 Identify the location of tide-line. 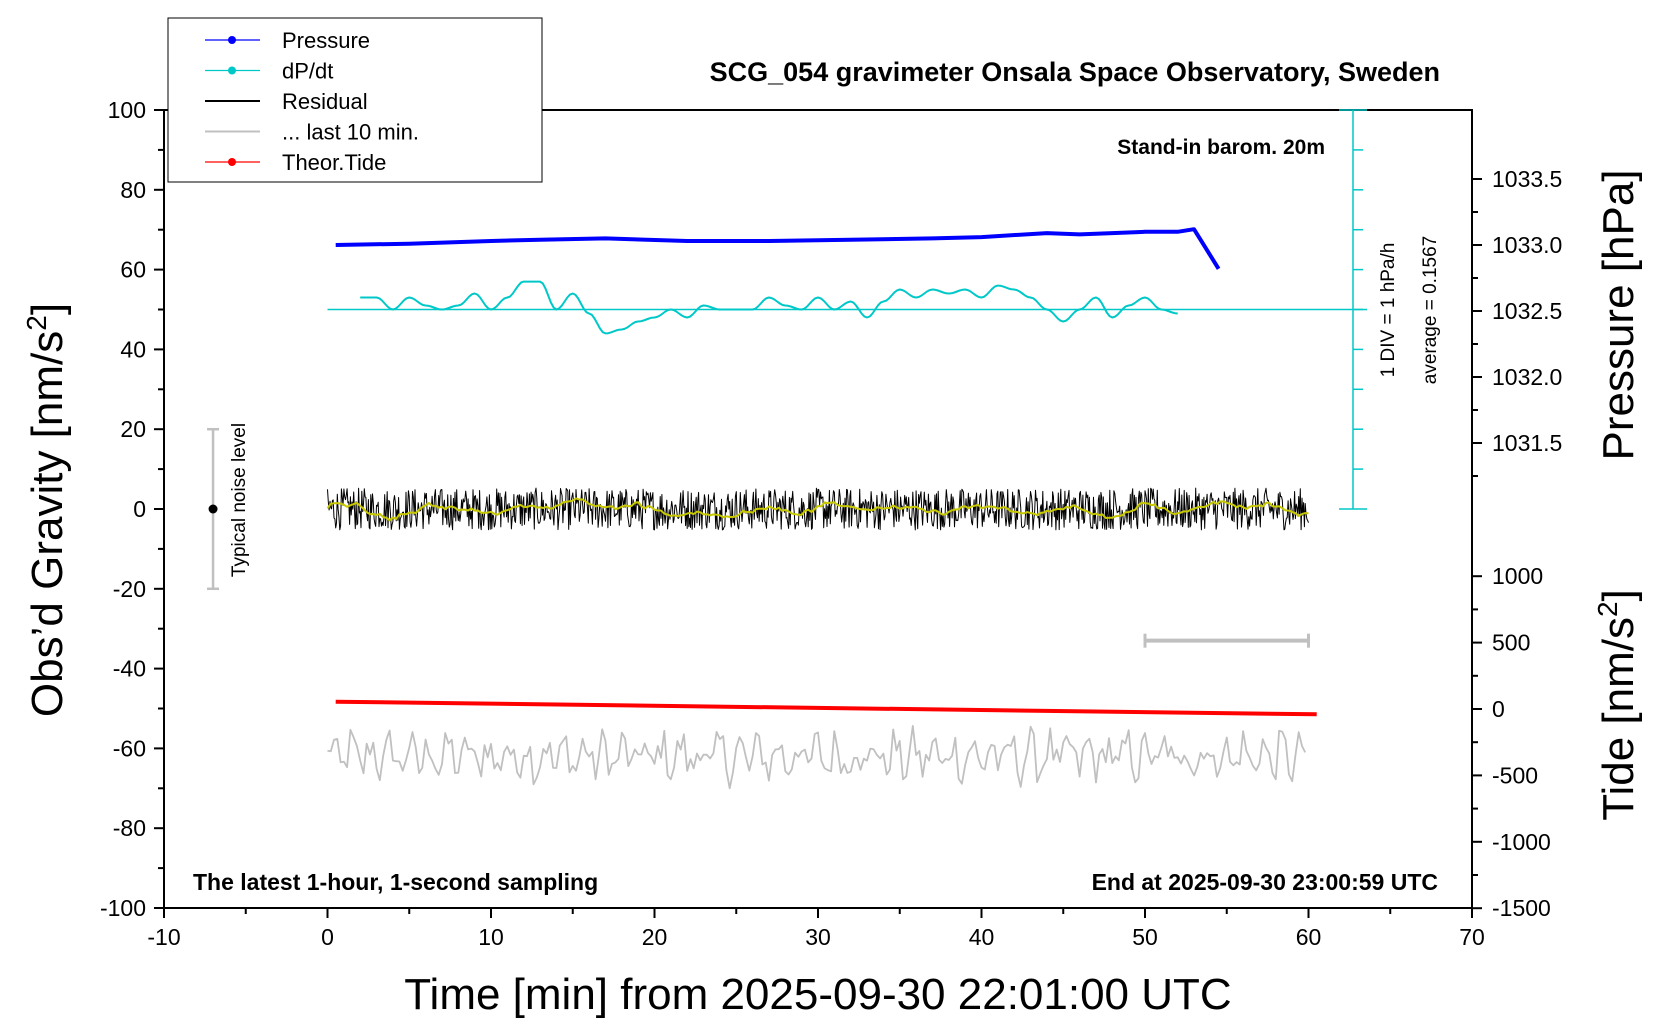
(826, 708).